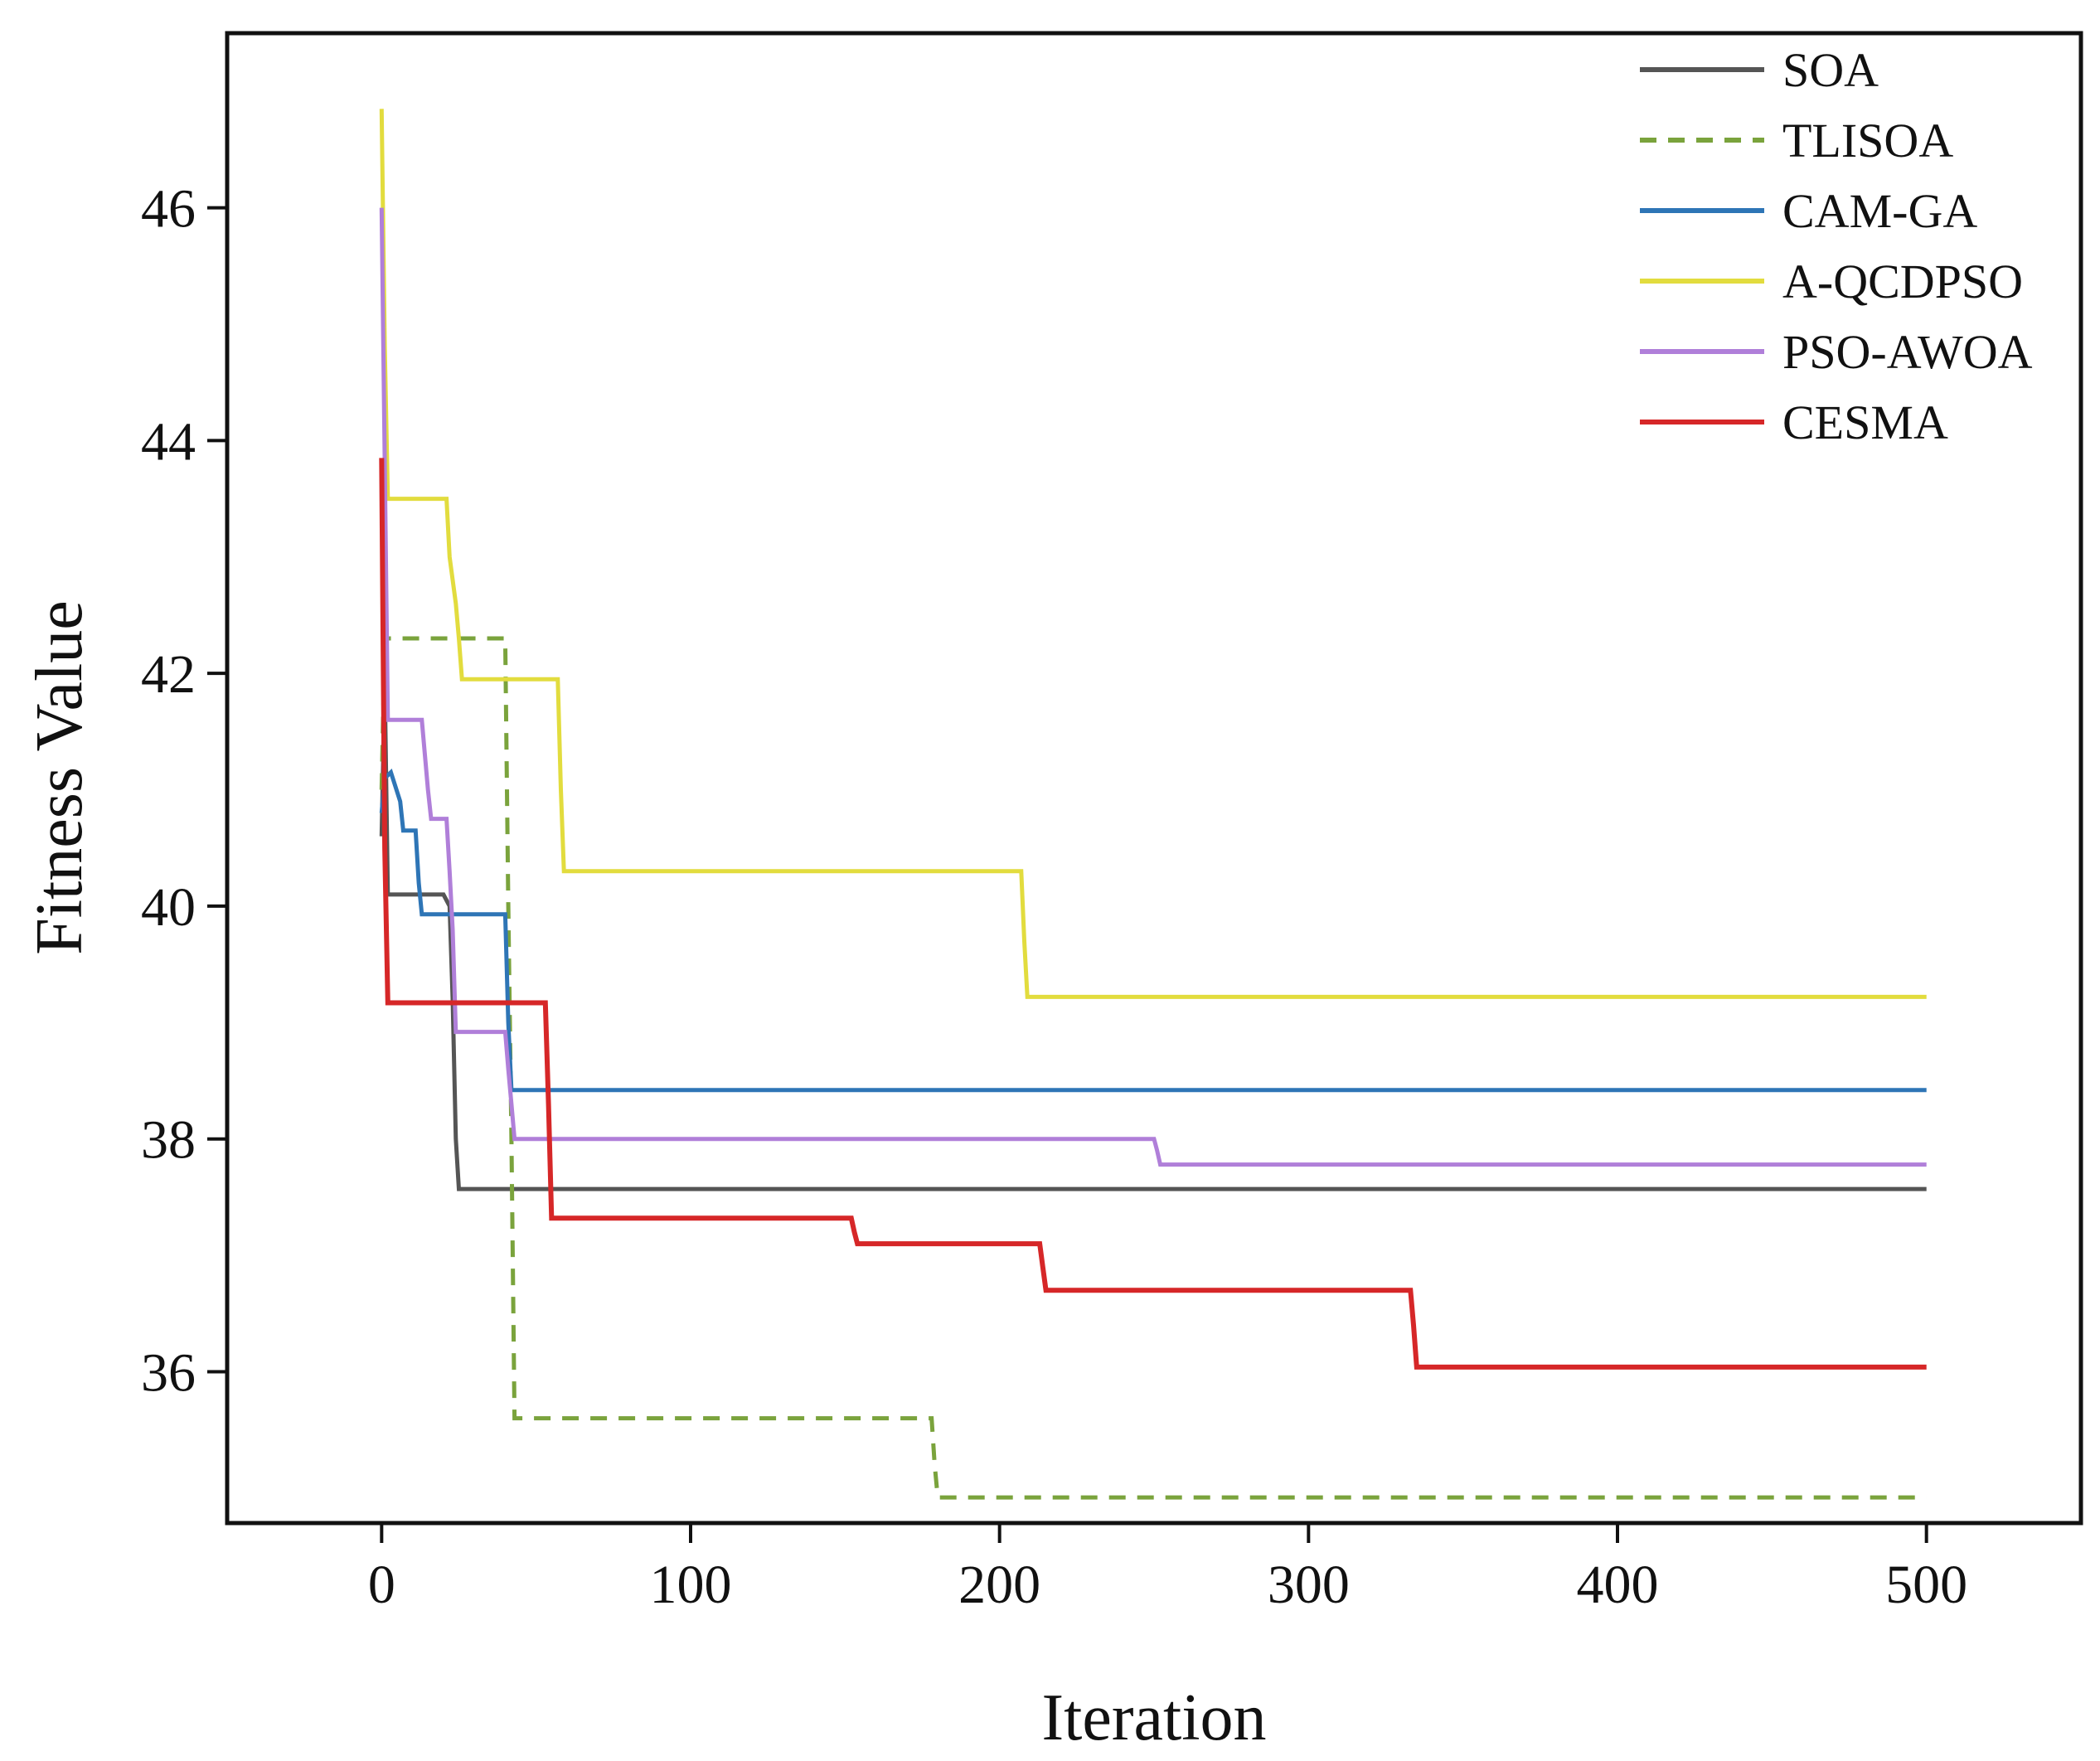 The width and height of the screenshot is (2100, 1761). What do you see at coordinates (1154, 1718) in the screenshot?
I see `x-axis-title: Iteration` at bounding box center [1154, 1718].